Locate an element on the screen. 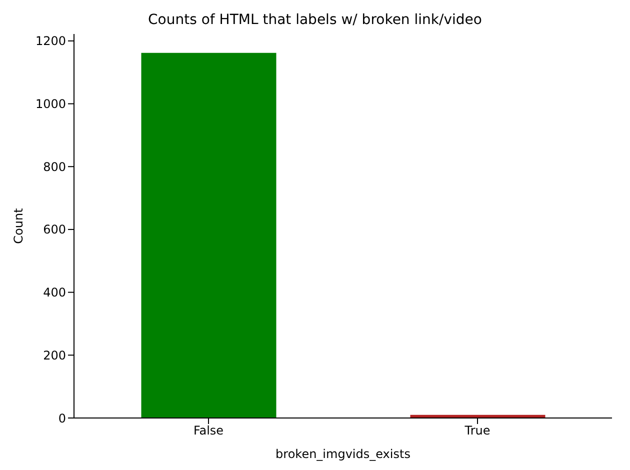 The width and height of the screenshot is (630, 470). y-tick-label: 600 is located at coordinates (54, 229).